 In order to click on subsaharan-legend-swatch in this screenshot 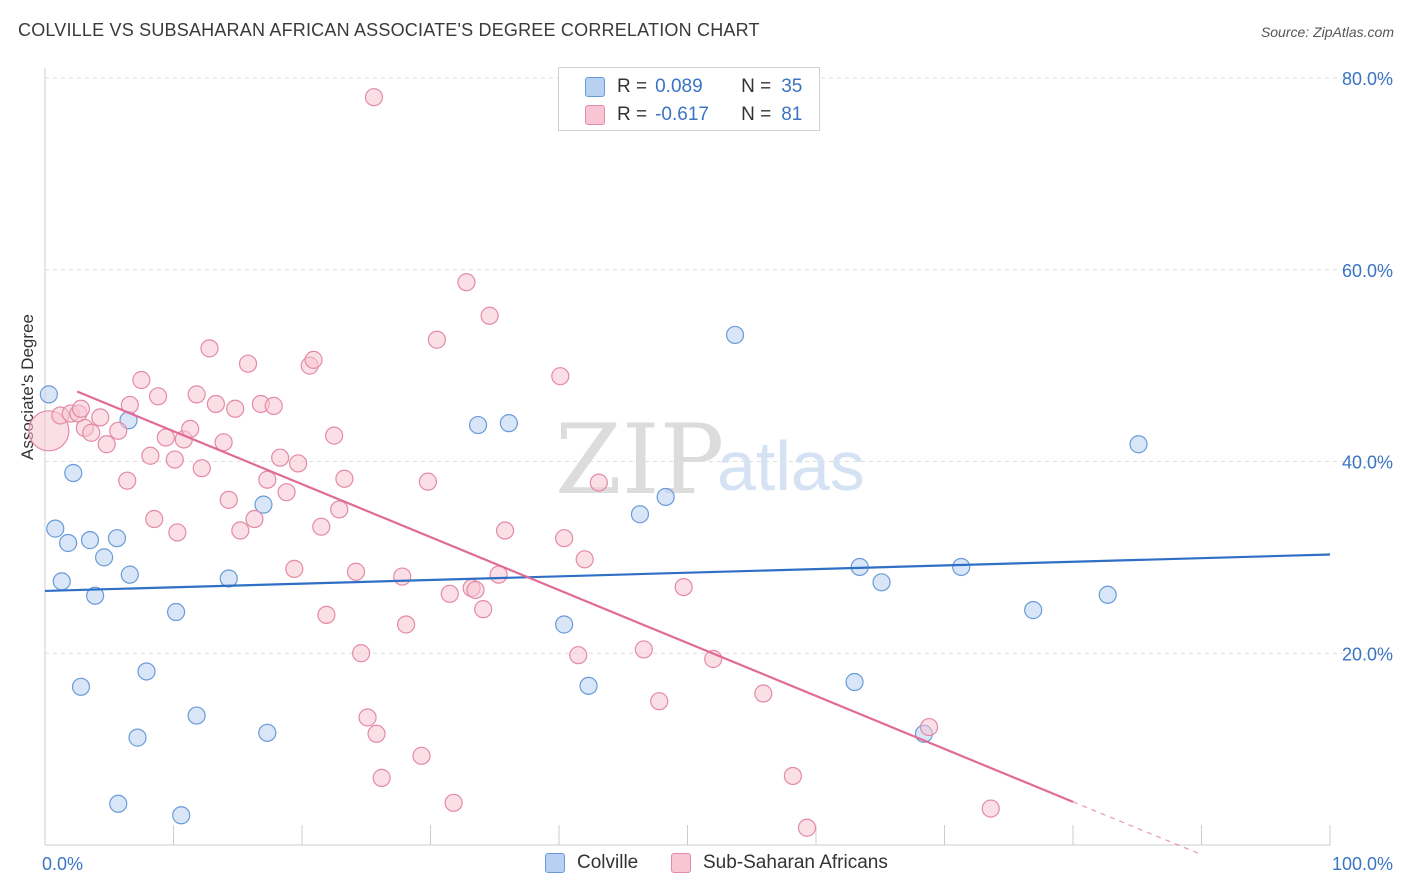, I will do `click(681, 863)`.